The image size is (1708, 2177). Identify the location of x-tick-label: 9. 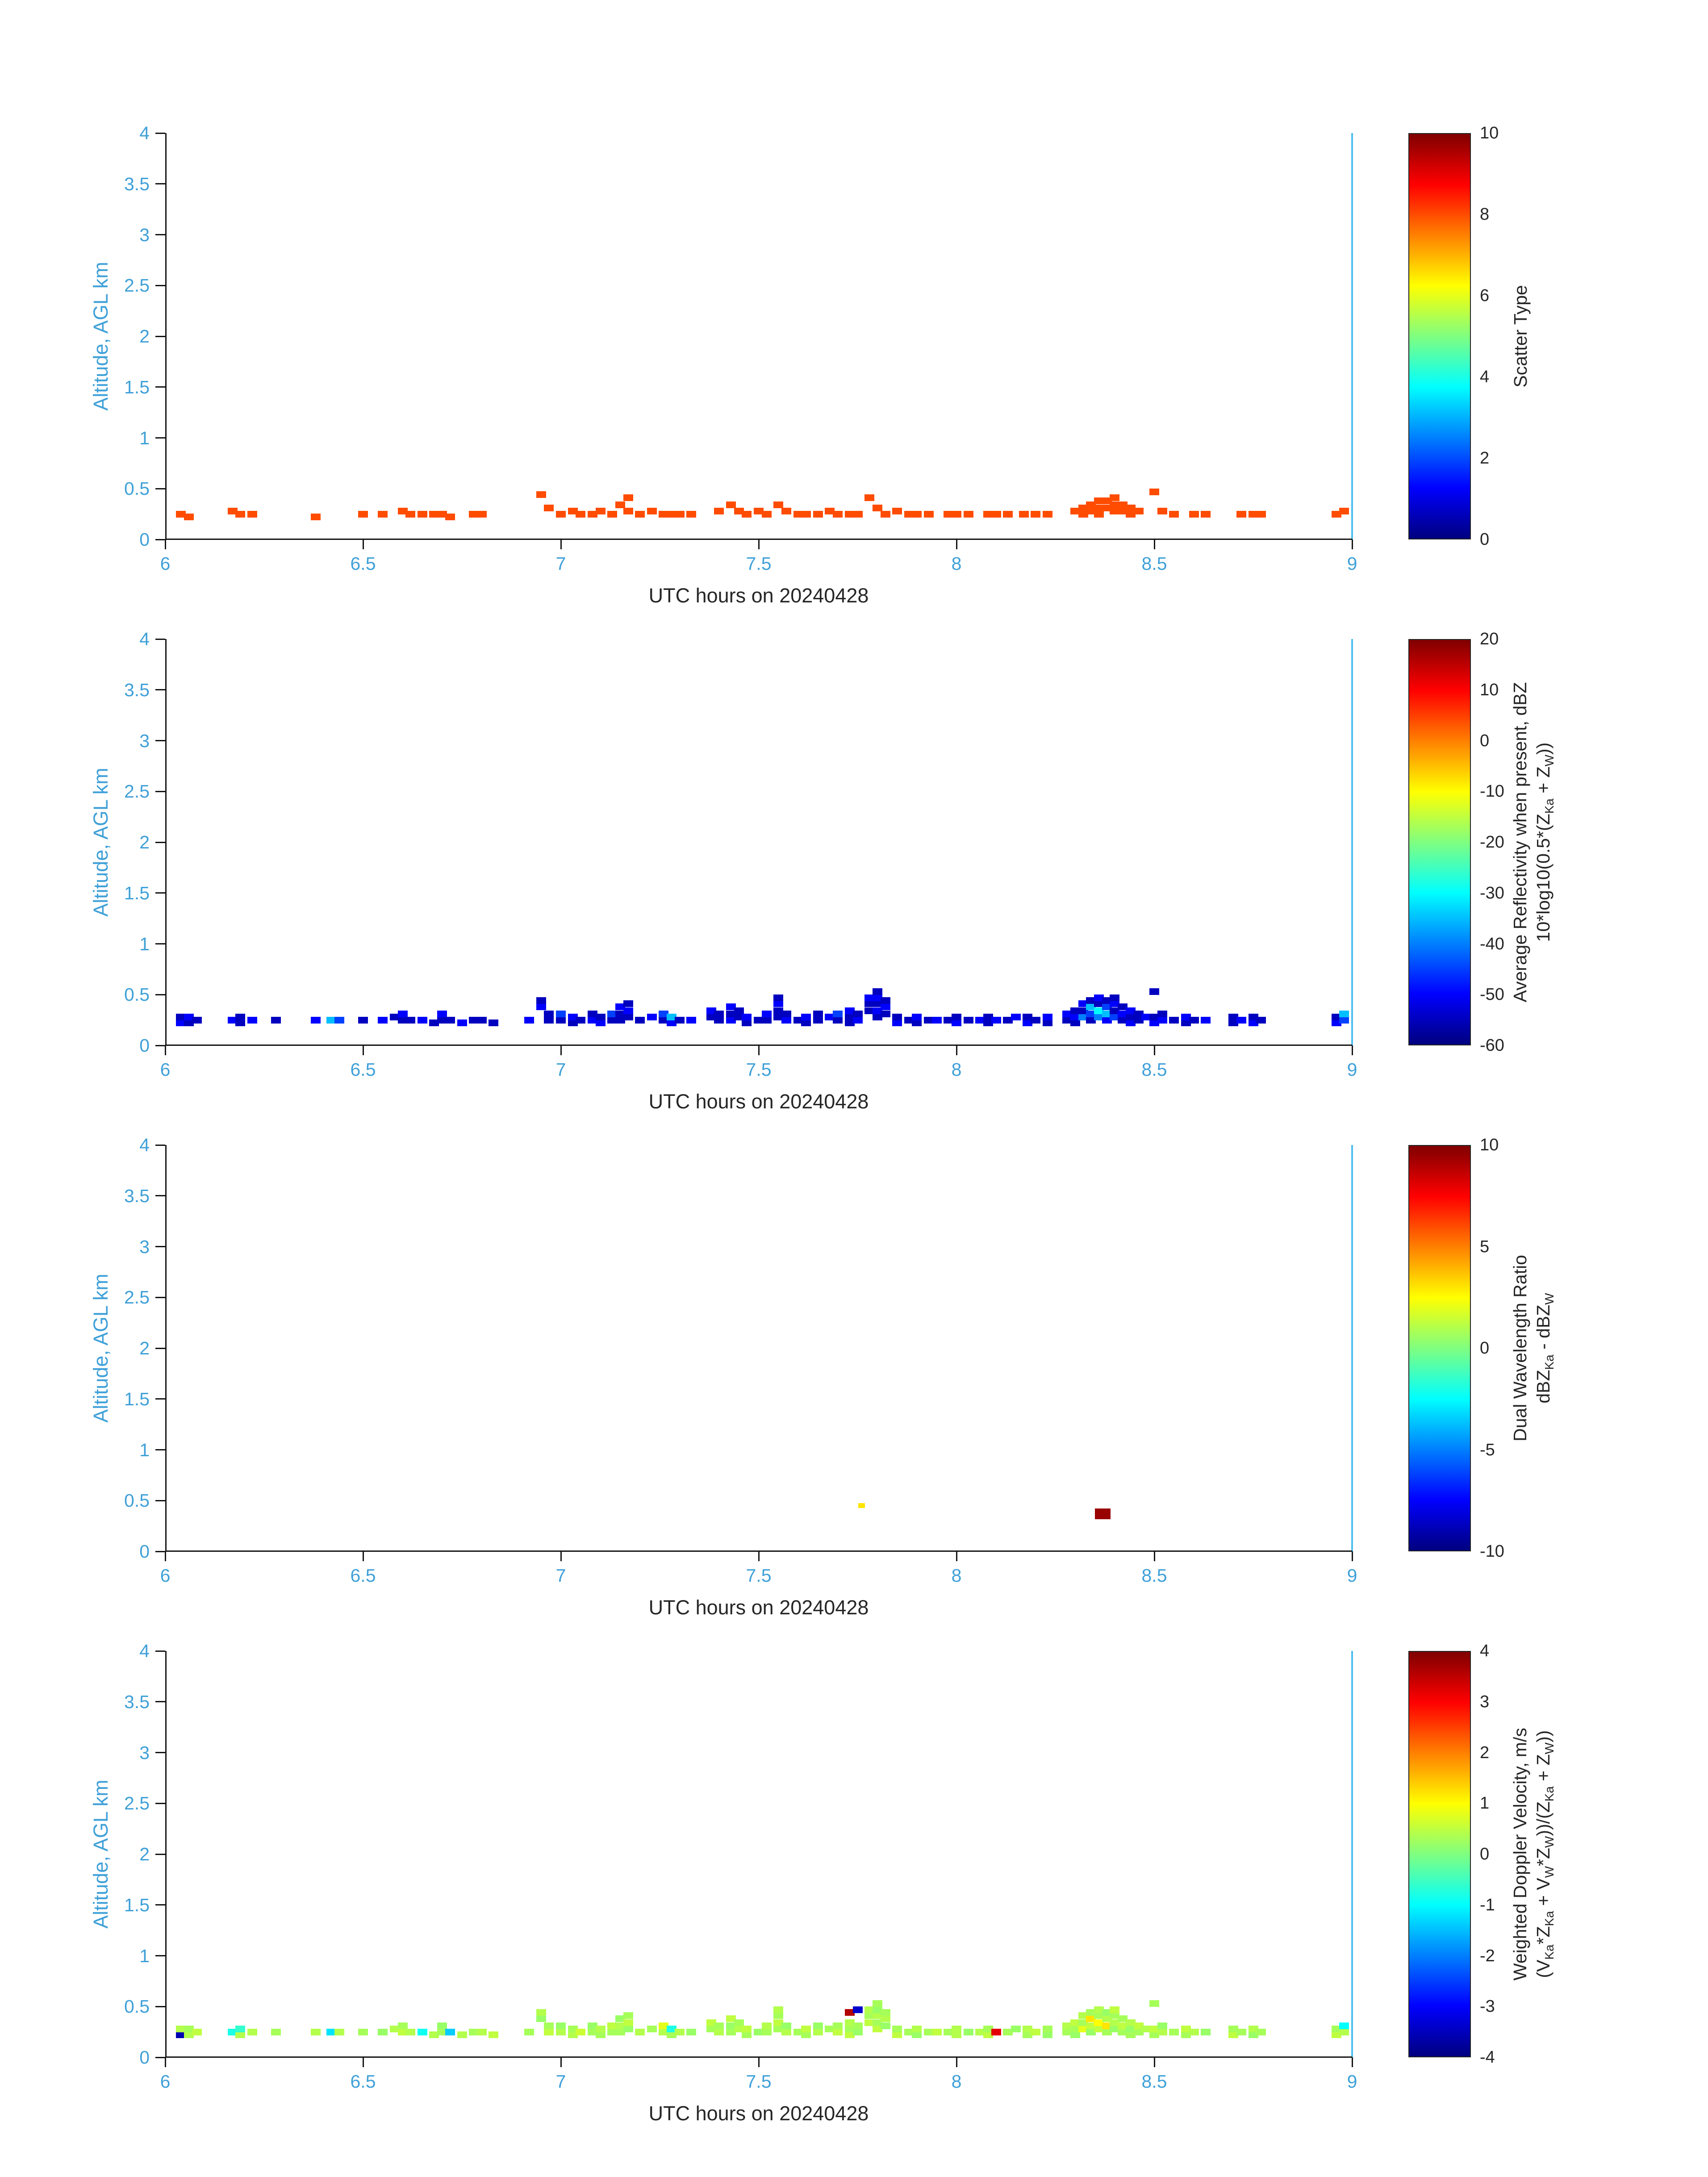
(1352, 2081).